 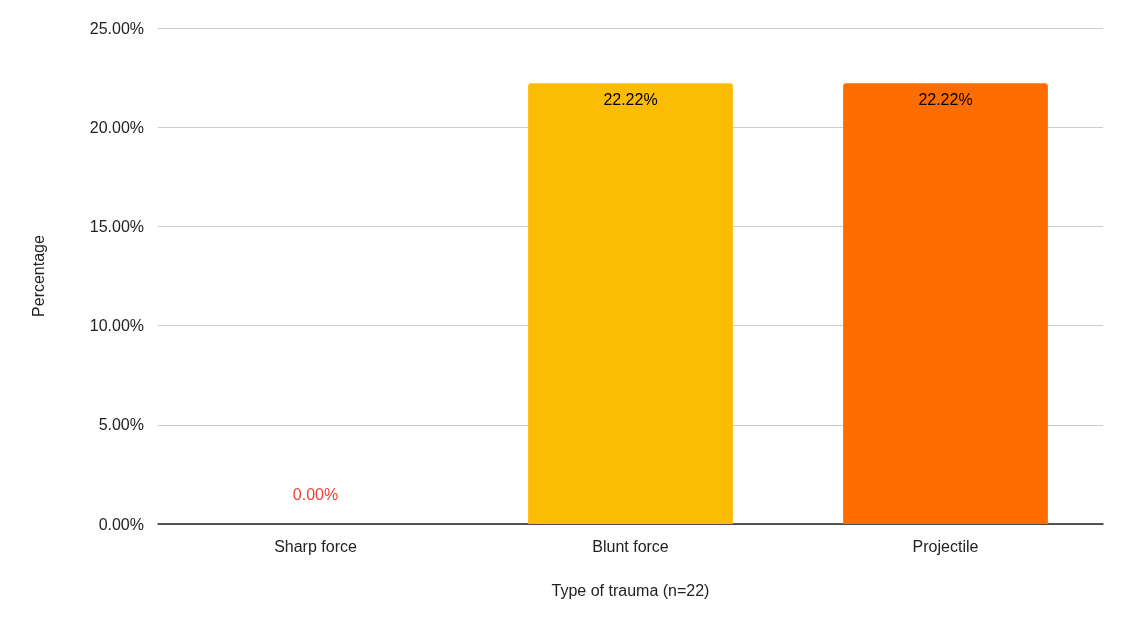 What do you see at coordinates (116, 28) in the screenshot?
I see `y-tick-label: 25.00%` at bounding box center [116, 28].